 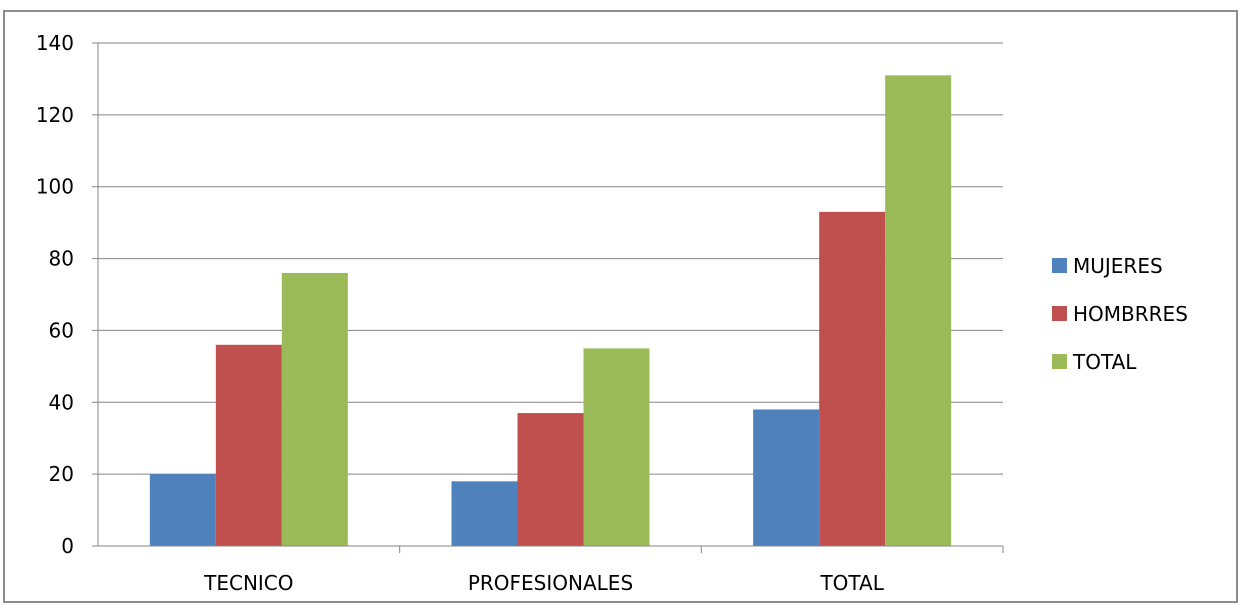 I want to click on y-tick-label: 0, so click(x=67, y=546).